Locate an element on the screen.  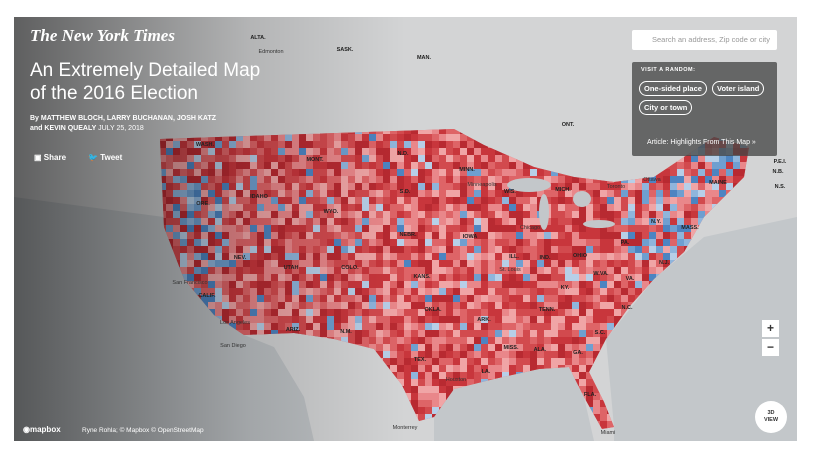
region-label: ALTA. is located at coordinates (258, 38).